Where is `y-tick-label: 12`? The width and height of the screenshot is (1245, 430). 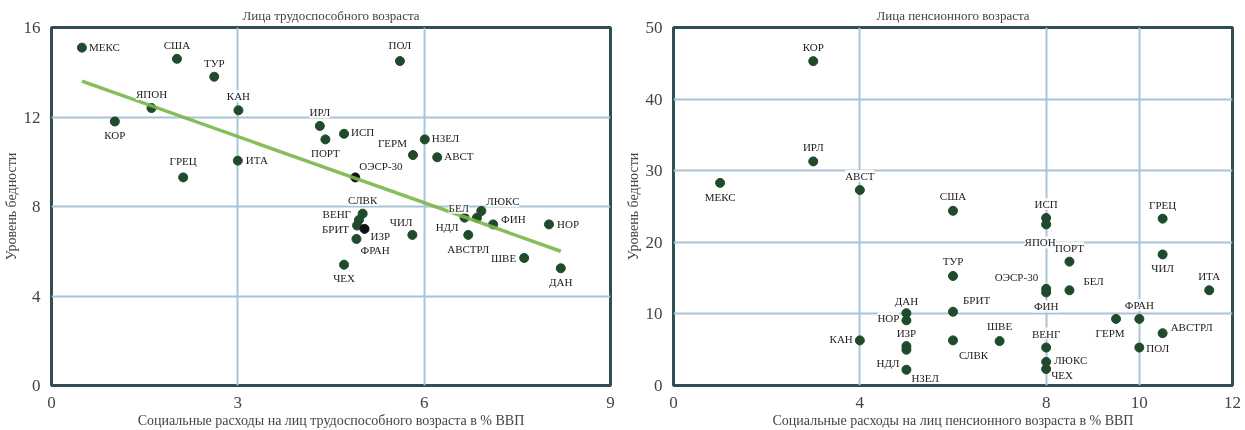 y-tick-label: 12 is located at coordinates (32, 117).